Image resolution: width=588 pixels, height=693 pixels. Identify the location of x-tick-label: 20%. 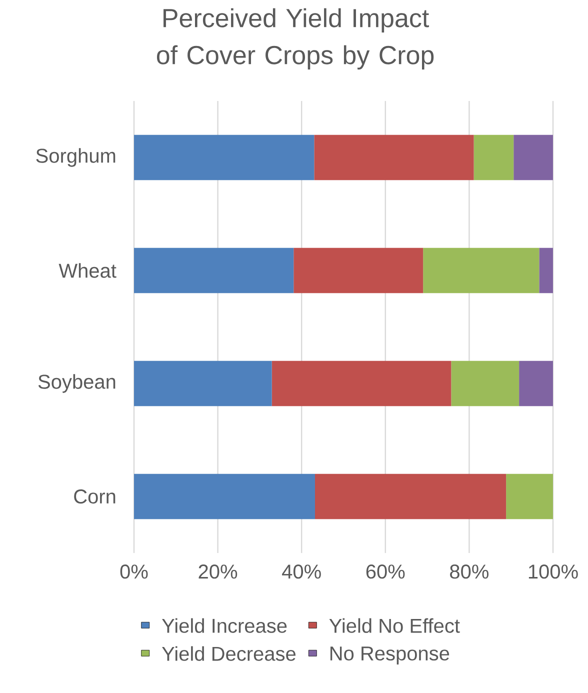
(218, 571).